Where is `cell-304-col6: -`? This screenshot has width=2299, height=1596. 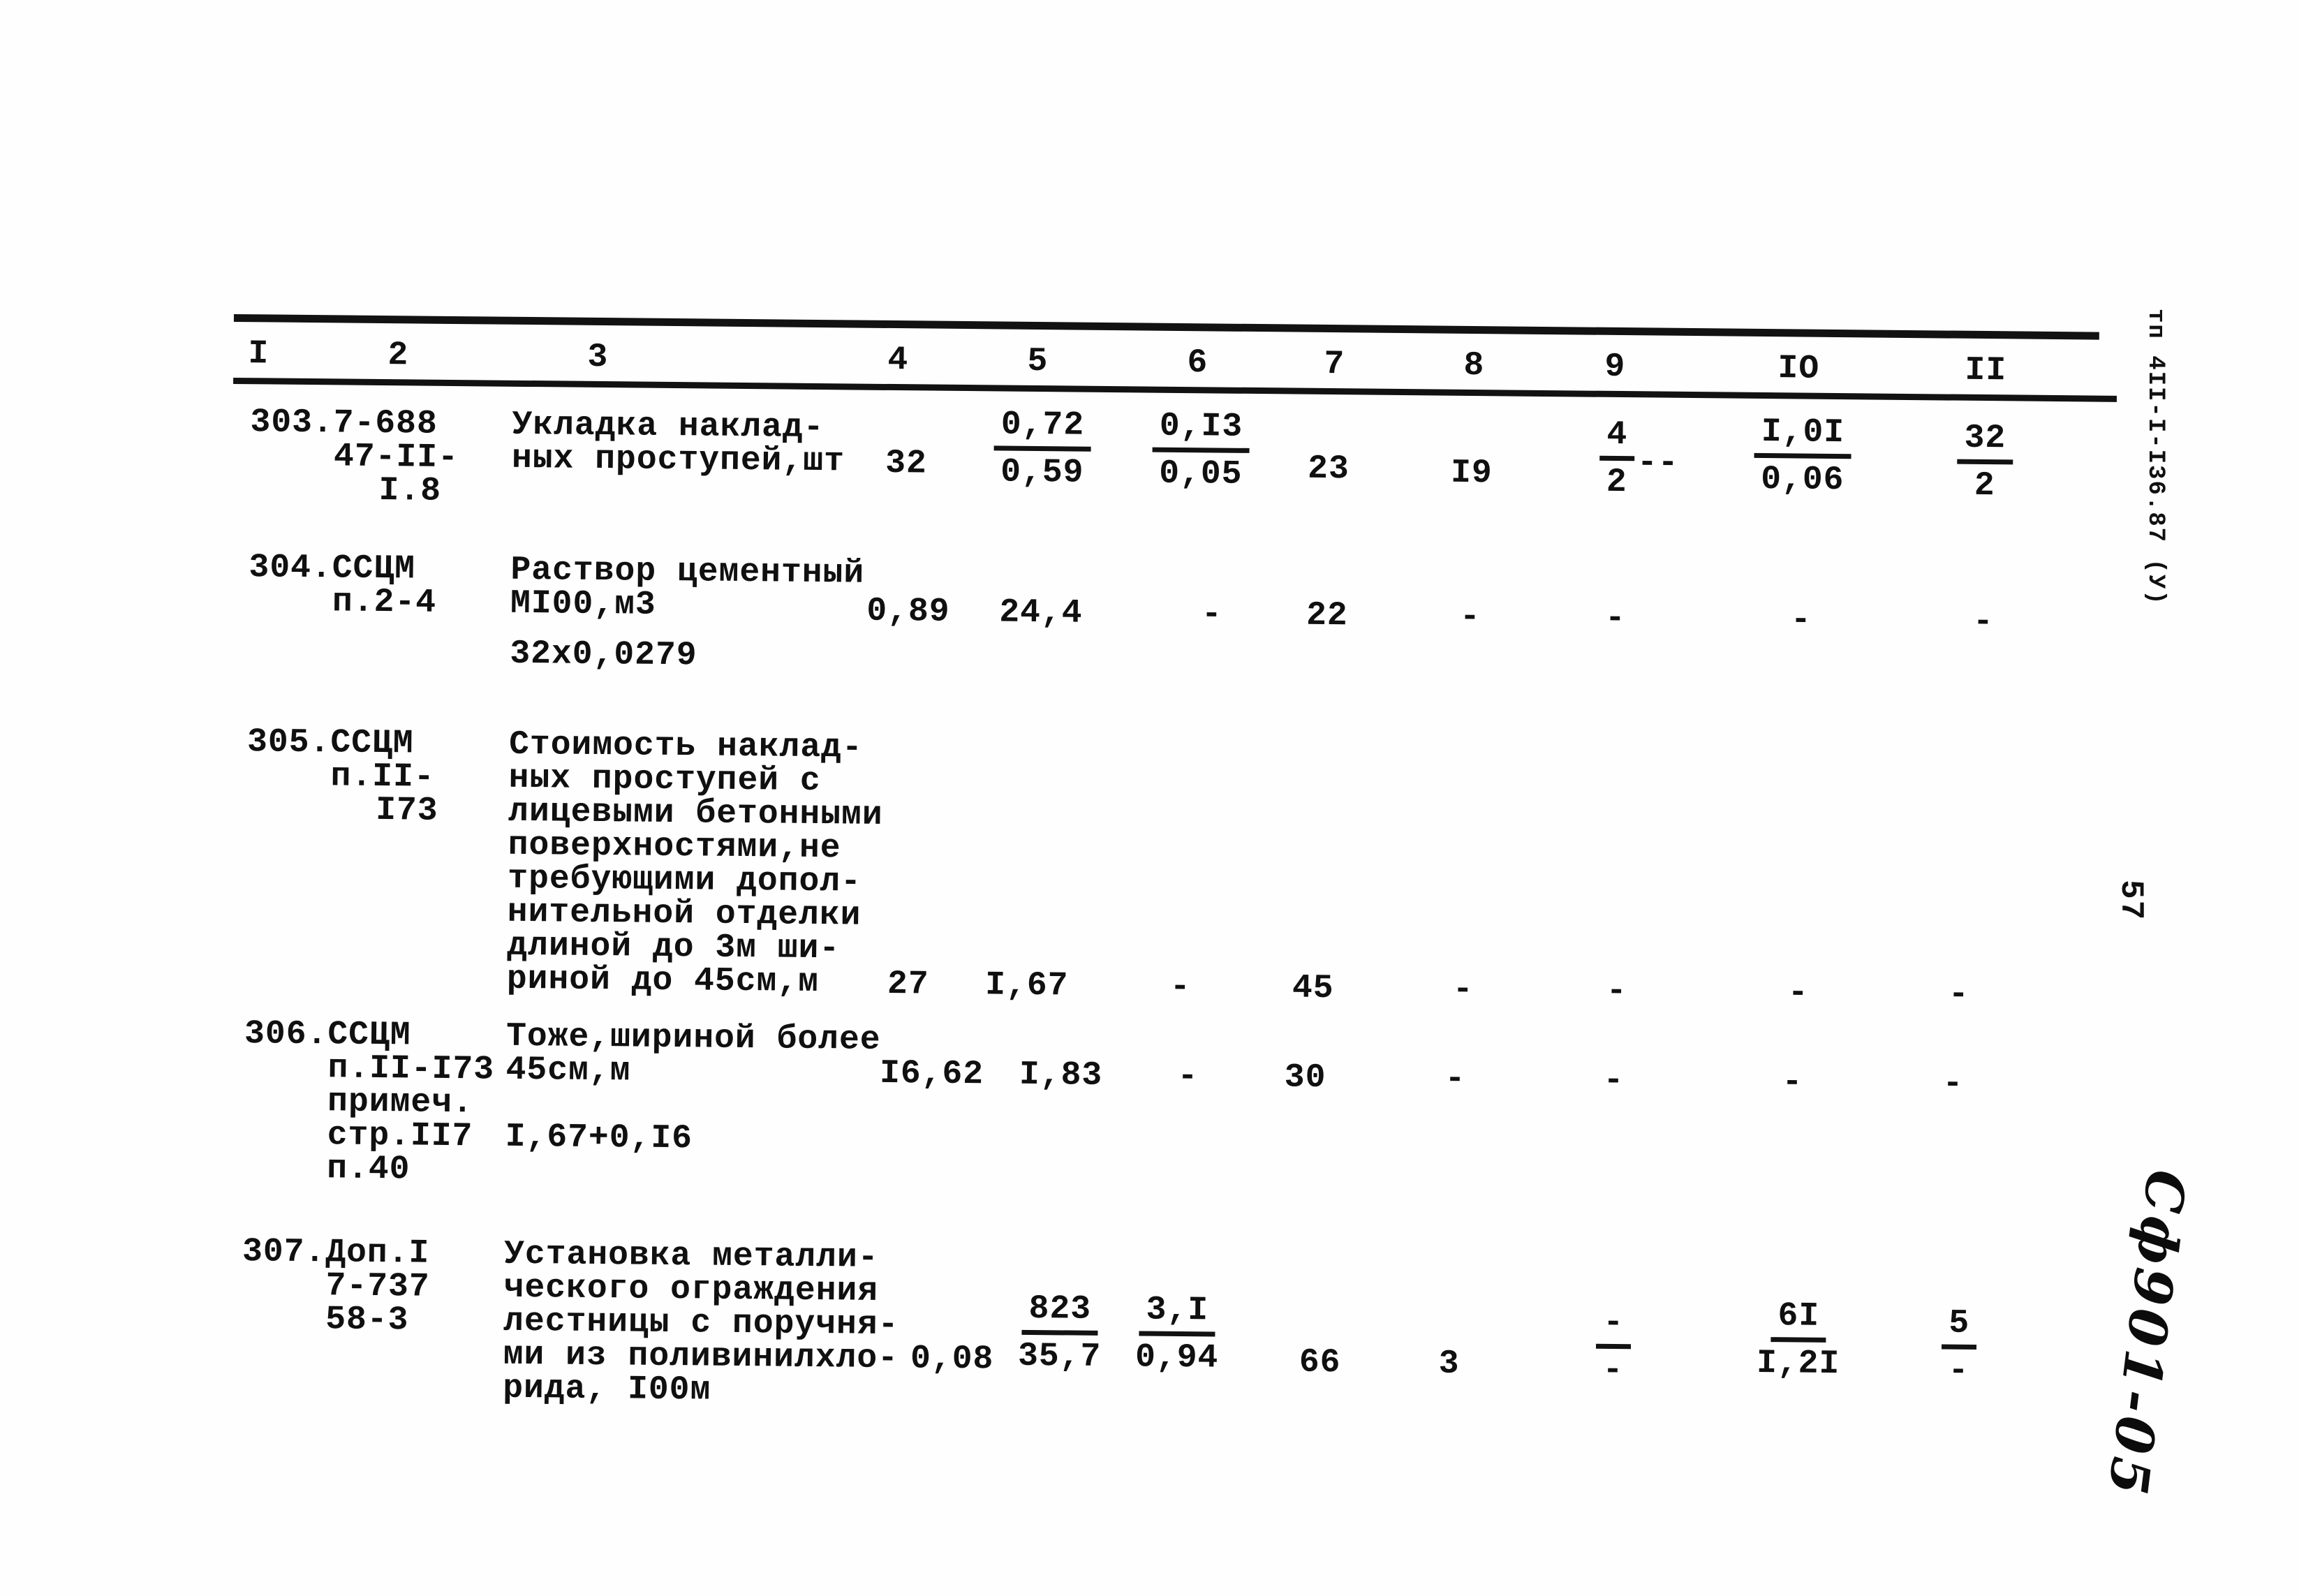
cell-304-col6: - is located at coordinates (1212, 615).